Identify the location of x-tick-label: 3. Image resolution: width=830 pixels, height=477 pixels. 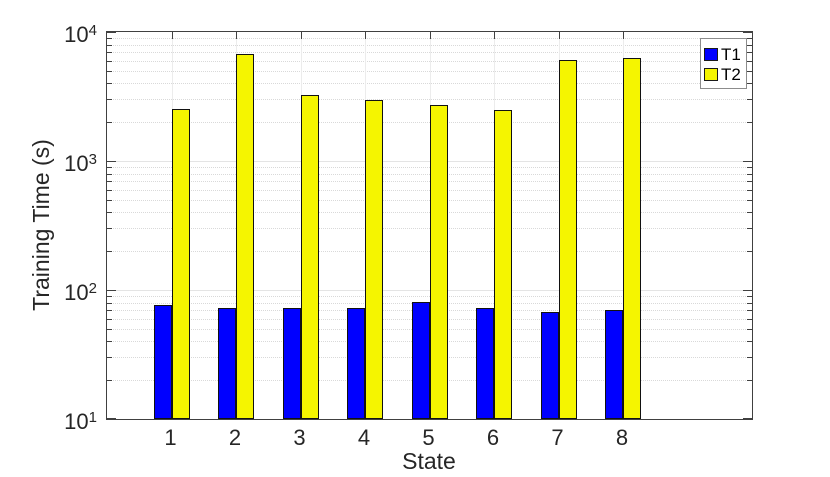
(299, 437).